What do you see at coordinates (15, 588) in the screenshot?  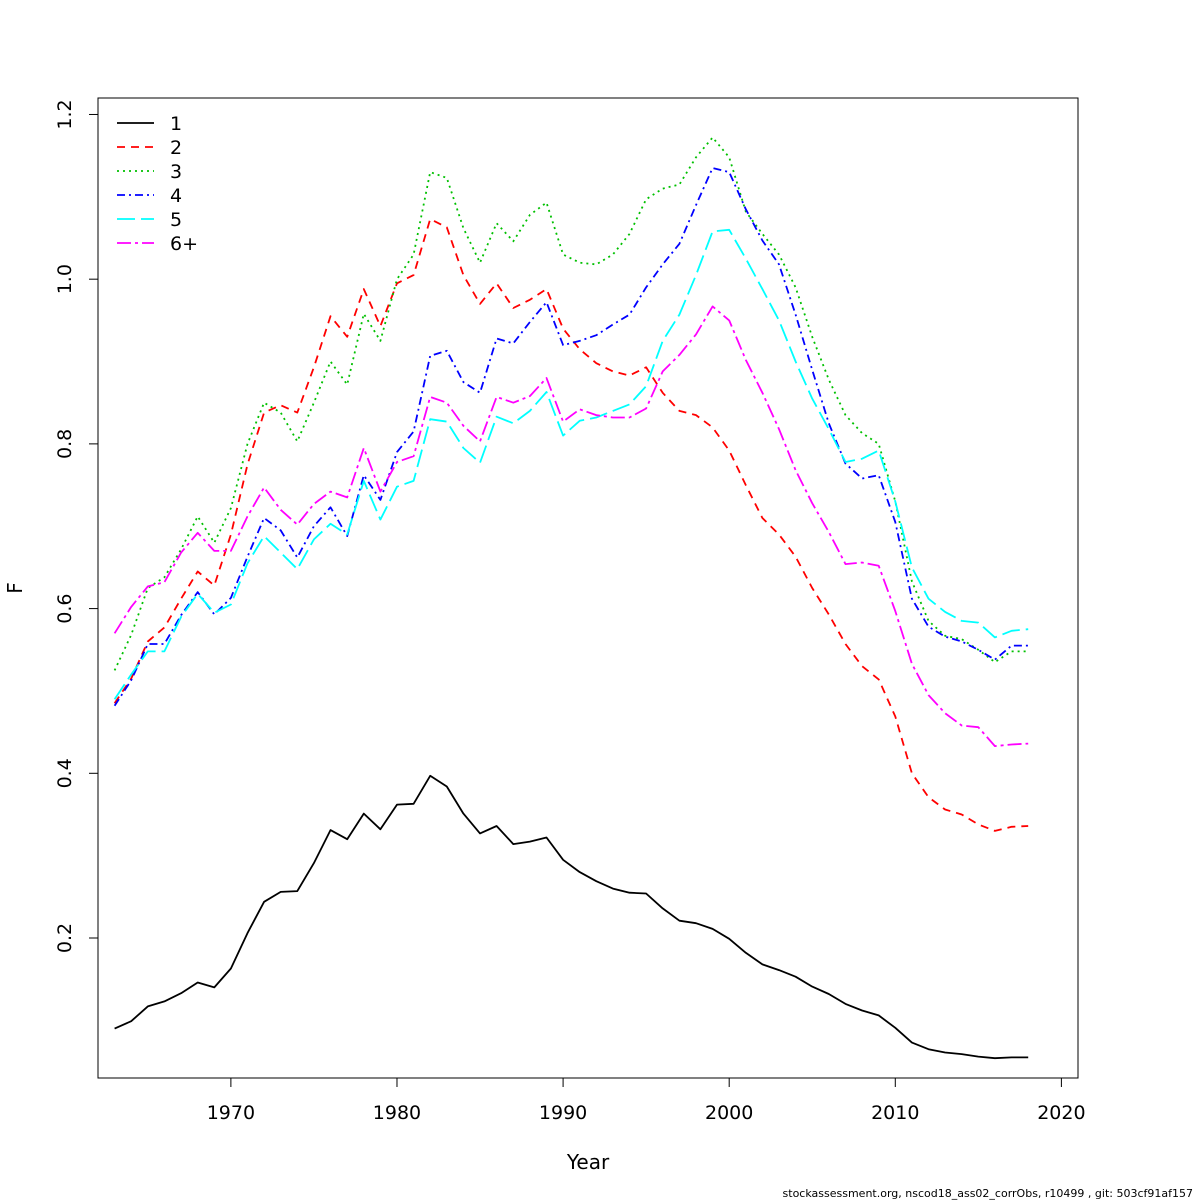 I see `y-axis-title: F` at bounding box center [15, 588].